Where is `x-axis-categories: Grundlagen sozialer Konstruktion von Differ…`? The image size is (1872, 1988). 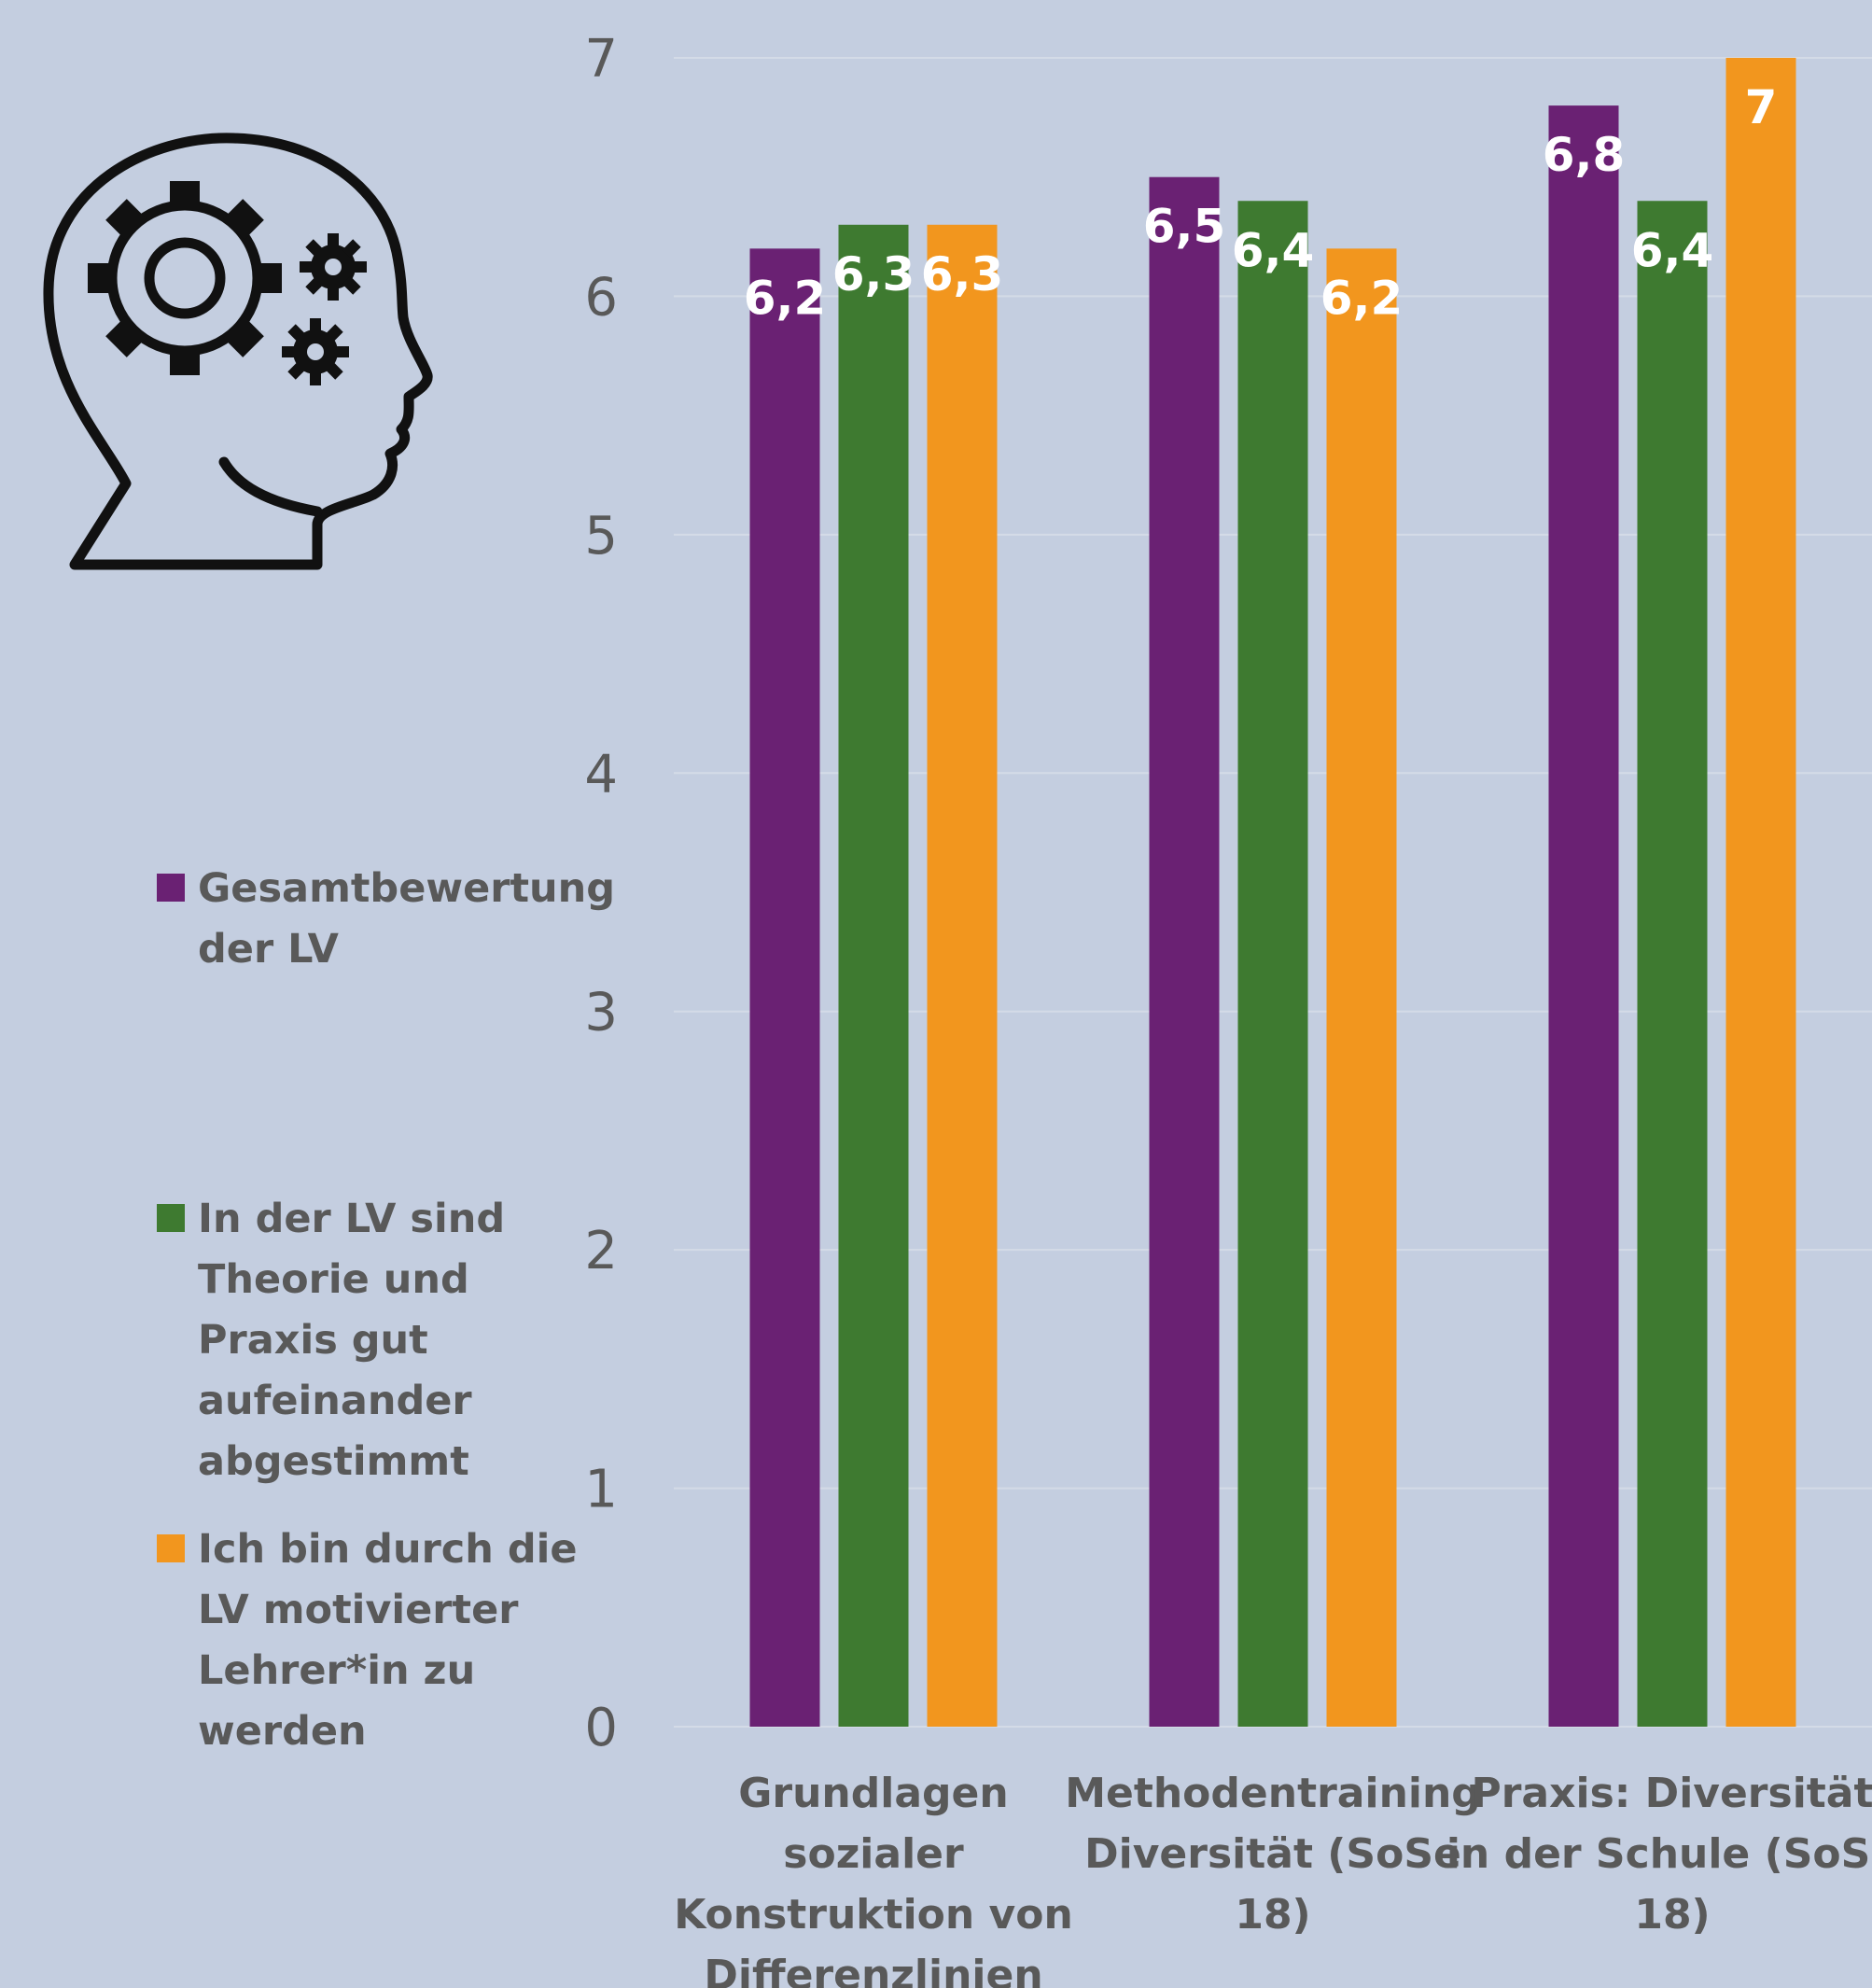 x-axis-categories: Grundlagen sozialer Konstruktion von Differ… is located at coordinates (1273, 1879).